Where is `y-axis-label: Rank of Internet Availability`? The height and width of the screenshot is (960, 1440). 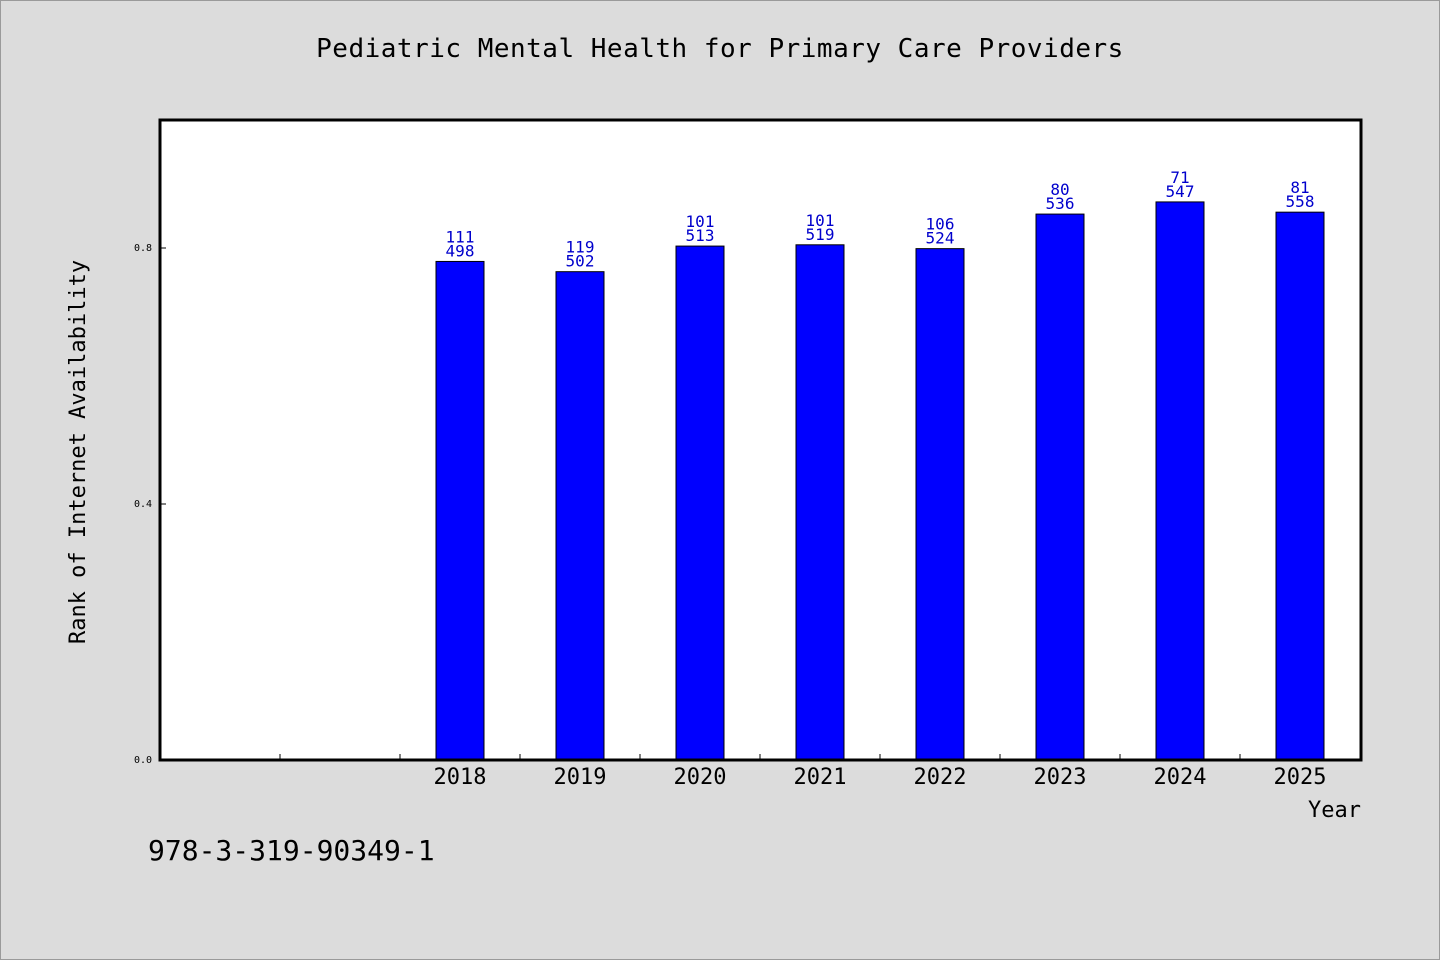
y-axis-label: Rank of Internet Availability is located at coordinates (78, 452).